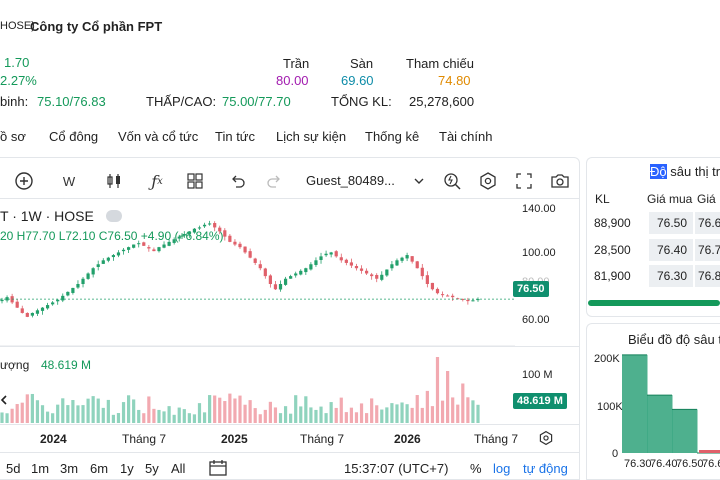  Describe the element at coordinates (158, 136) in the screenshot. I see `tab-capital-dividends: Vốn và cổ tức` at that location.